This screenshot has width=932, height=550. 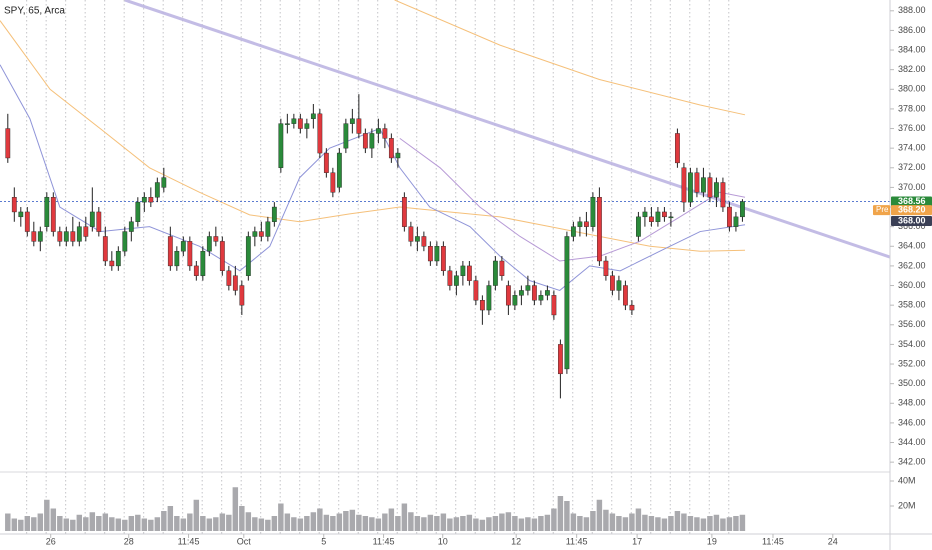 What do you see at coordinates (129, 541) in the screenshot?
I see `x-tick-label: 28` at bounding box center [129, 541].